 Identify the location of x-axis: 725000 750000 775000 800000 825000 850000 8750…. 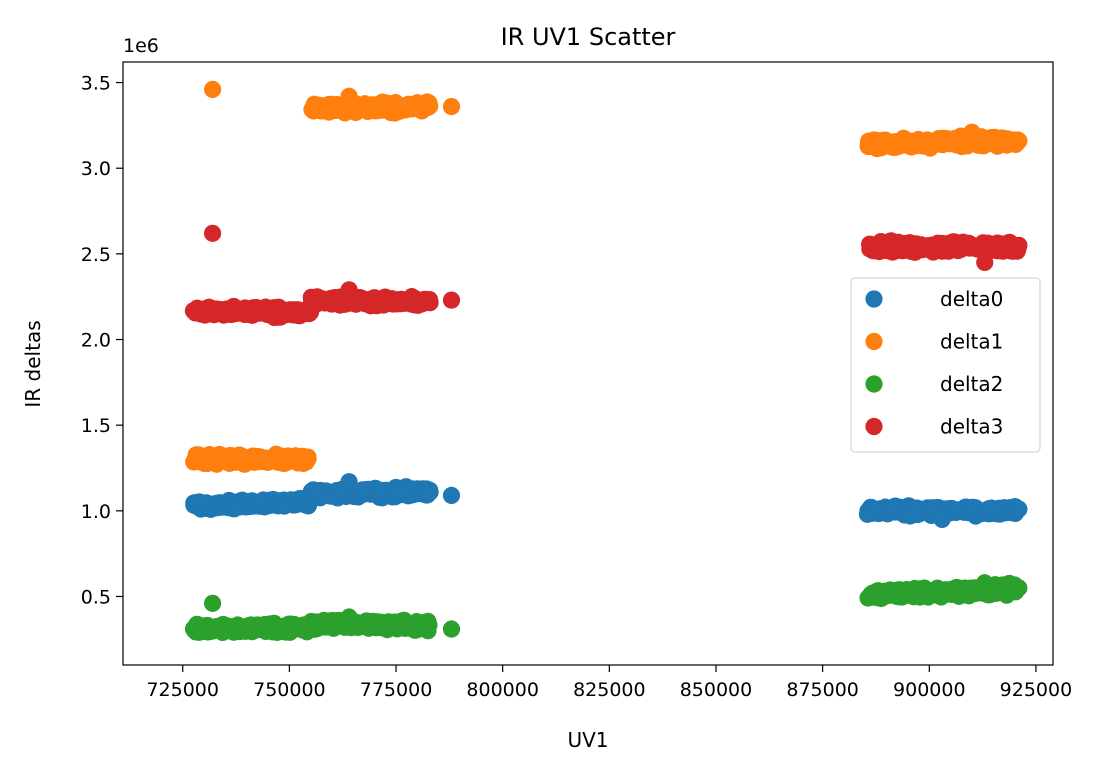
(609, 683).